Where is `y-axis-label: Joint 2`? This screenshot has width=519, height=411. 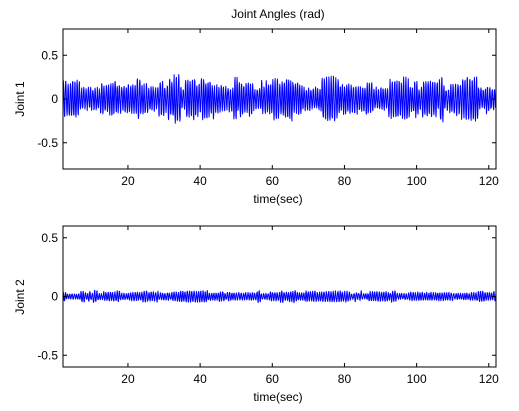 y-axis-label: Joint 2 is located at coordinates (20, 297).